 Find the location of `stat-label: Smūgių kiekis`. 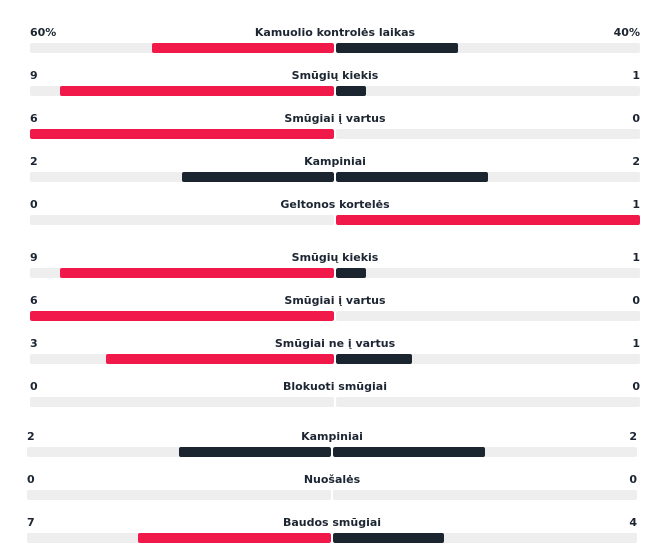

stat-label: Smūgių kiekis is located at coordinates (335, 75).